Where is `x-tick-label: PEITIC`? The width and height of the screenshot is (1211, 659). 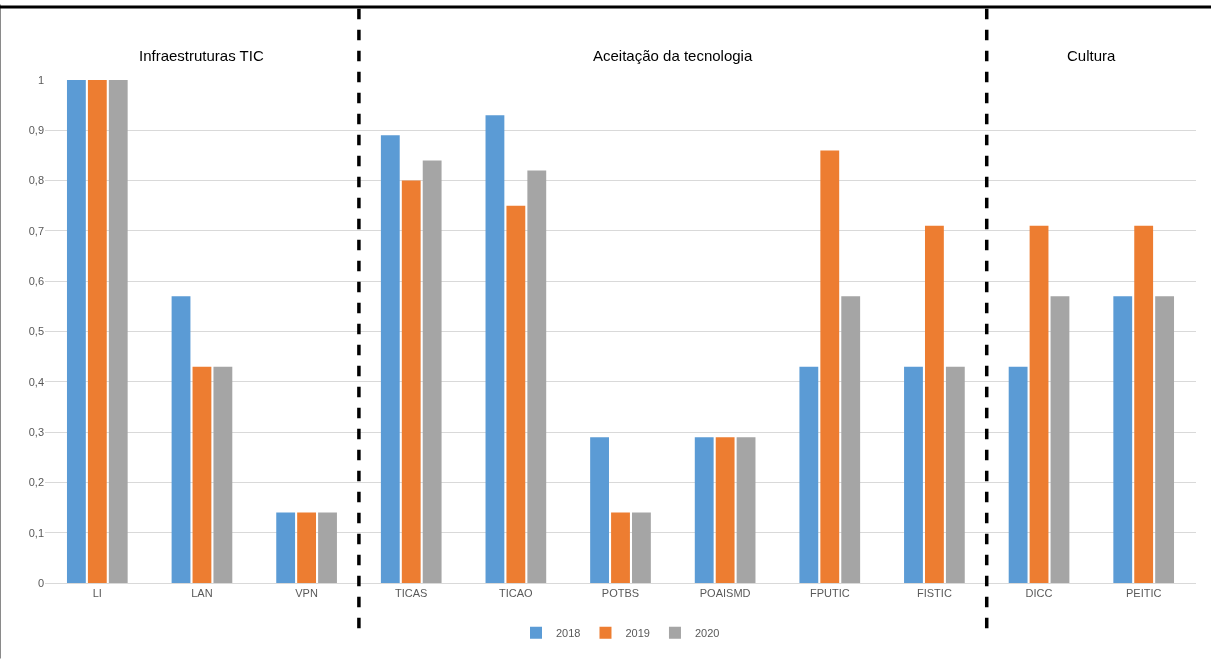
x-tick-label: PEITIC is located at coordinates (1143, 593).